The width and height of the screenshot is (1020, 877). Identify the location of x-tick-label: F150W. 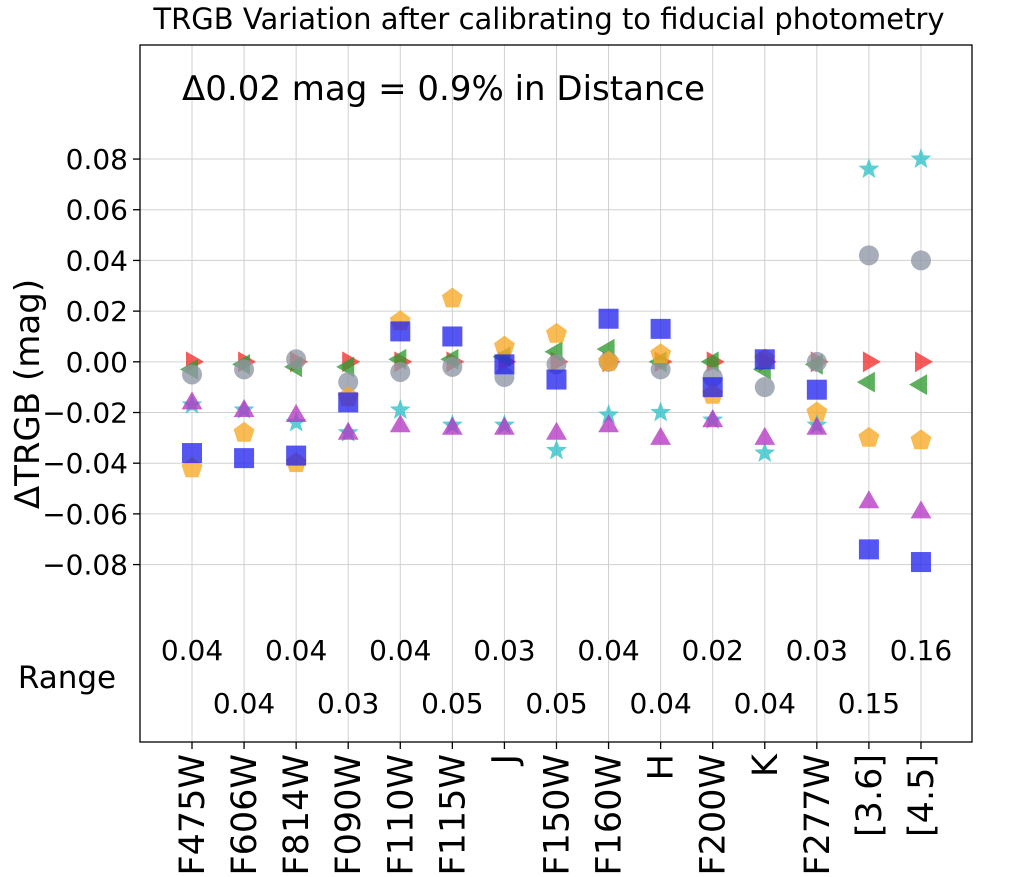
(557, 815).